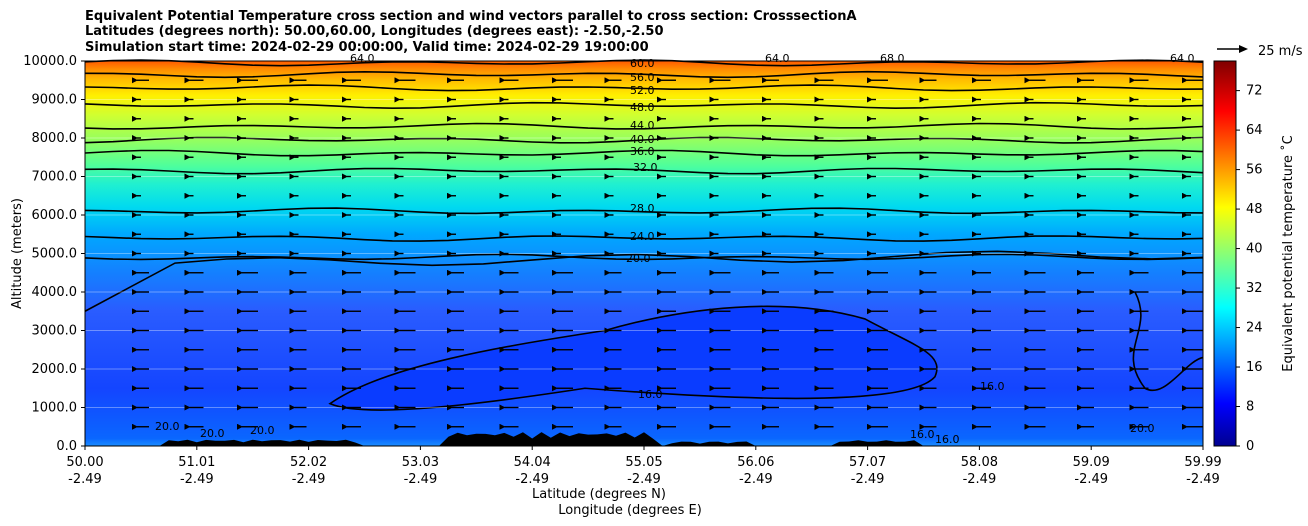  Describe the element at coordinates (55, 292) in the screenshot. I see `y-tick-label: 4000.0` at that location.